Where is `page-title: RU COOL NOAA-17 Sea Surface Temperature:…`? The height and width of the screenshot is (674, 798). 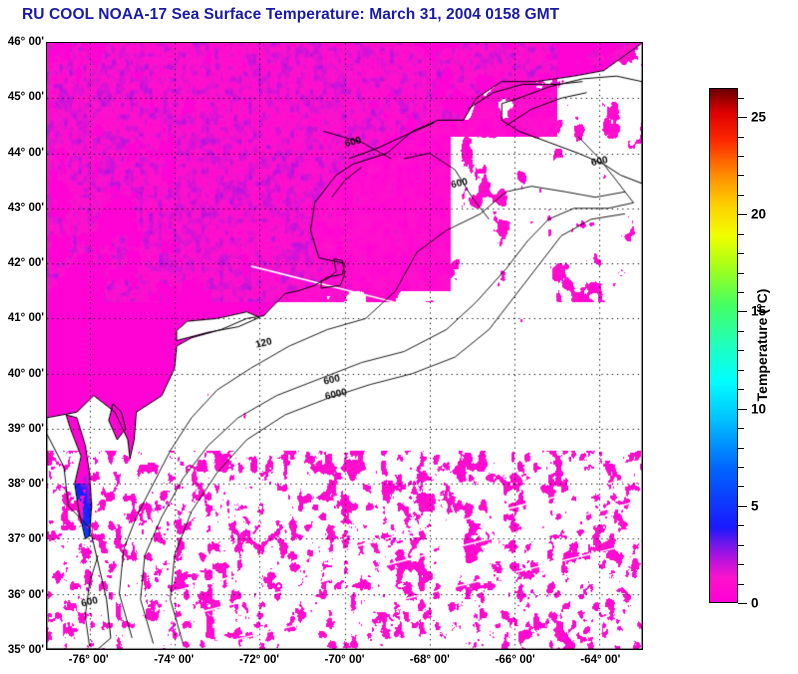
page-title: RU COOL NOAA-17 Sea Surface Temperature:… is located at coordinates (291, 14).